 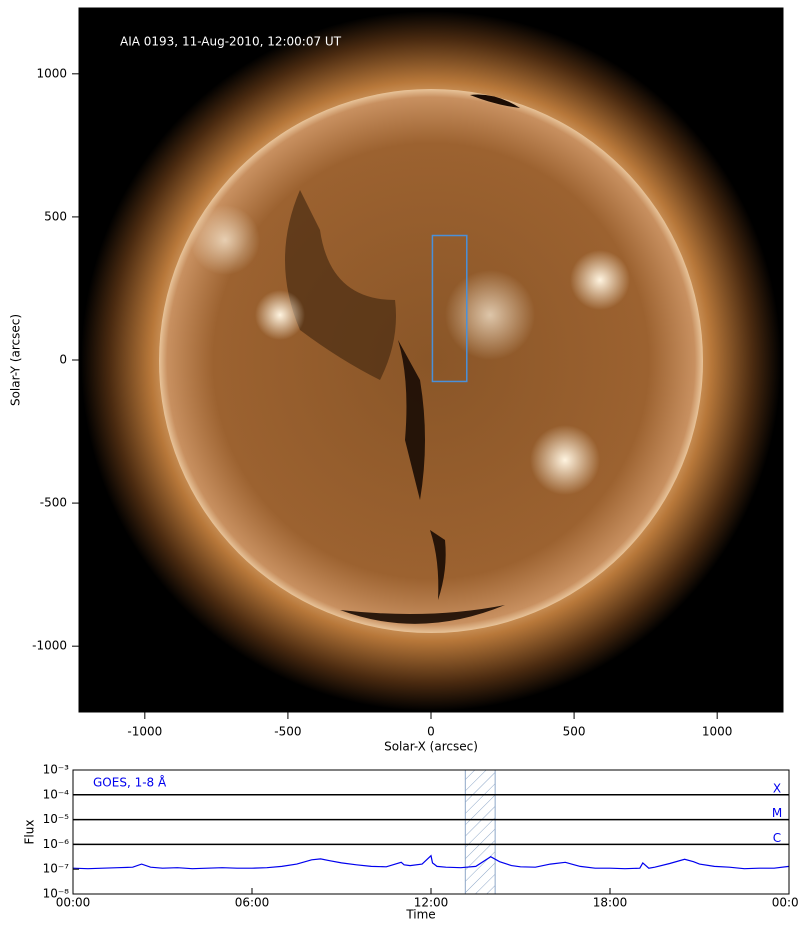 I want to click on x-tick-label: -1000, so click(x=144, y=732).